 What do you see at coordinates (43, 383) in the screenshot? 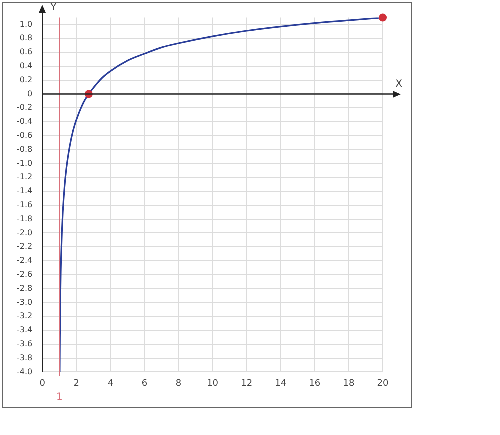
I see `x-tick-label: 0` at bounding box center [43, 383].